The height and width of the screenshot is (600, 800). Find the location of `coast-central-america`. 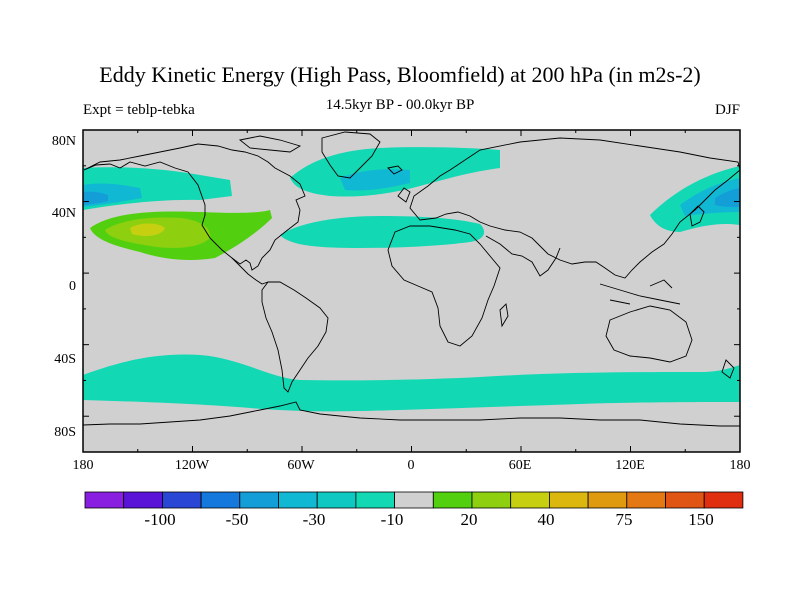

coast-central-america is located at coordinates (250, 271).